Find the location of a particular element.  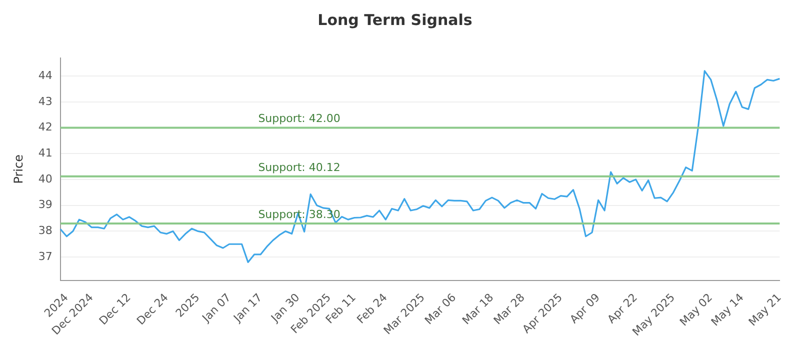

y-tick-label: 44 is located at coordinates (45, 75).